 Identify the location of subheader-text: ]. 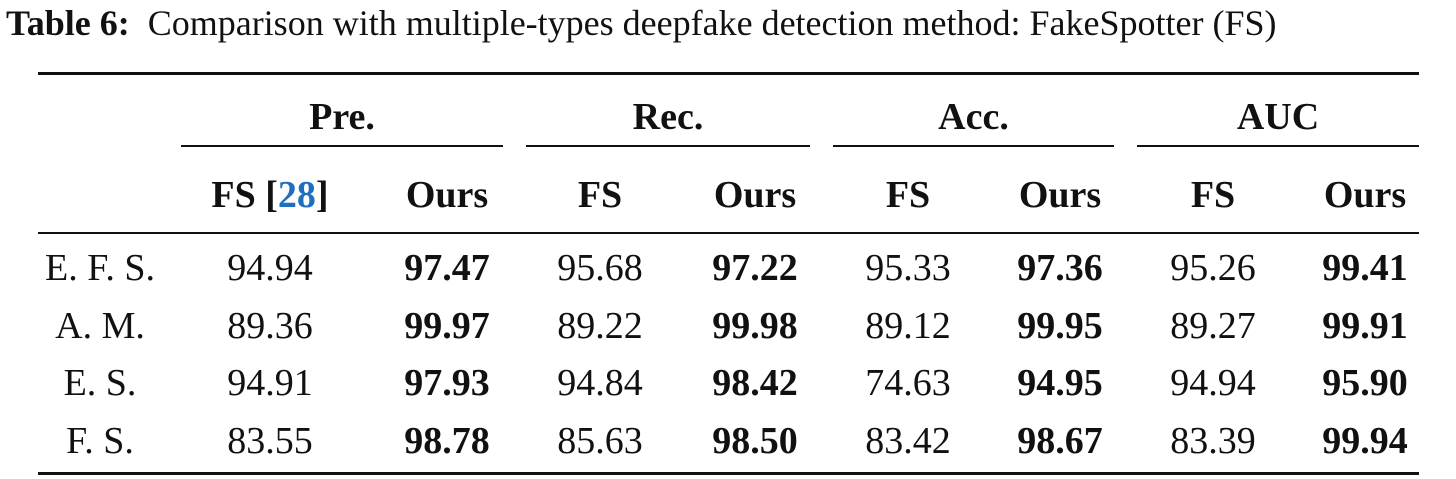
(322, 195).